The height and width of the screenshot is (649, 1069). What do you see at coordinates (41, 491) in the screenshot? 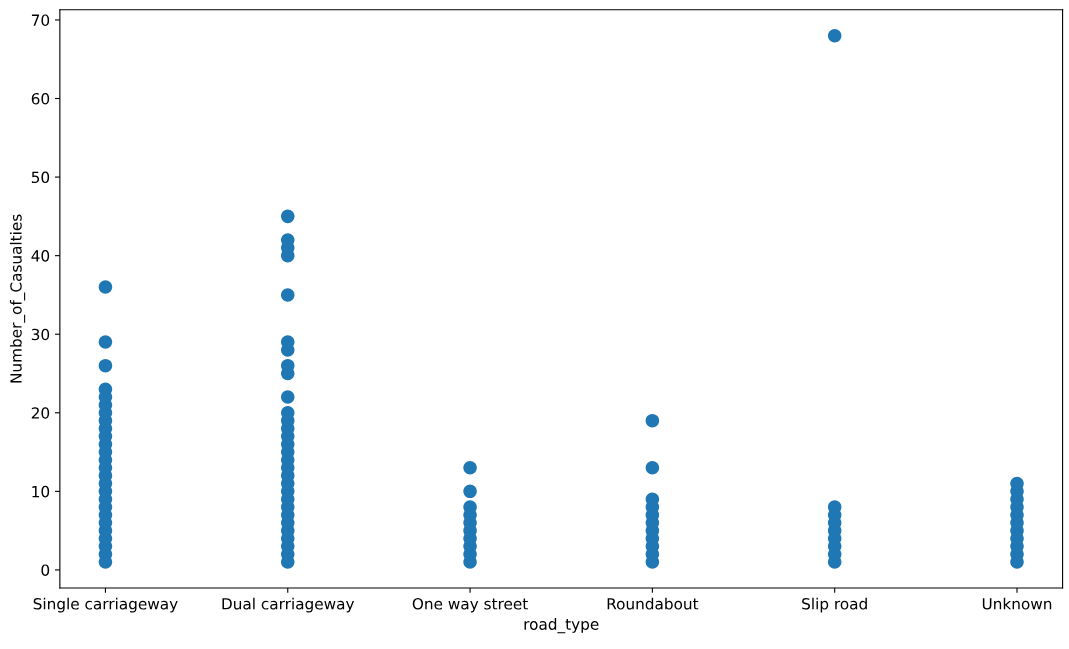
I see `y-tick-label: 10` at bounding box center [41, 491].